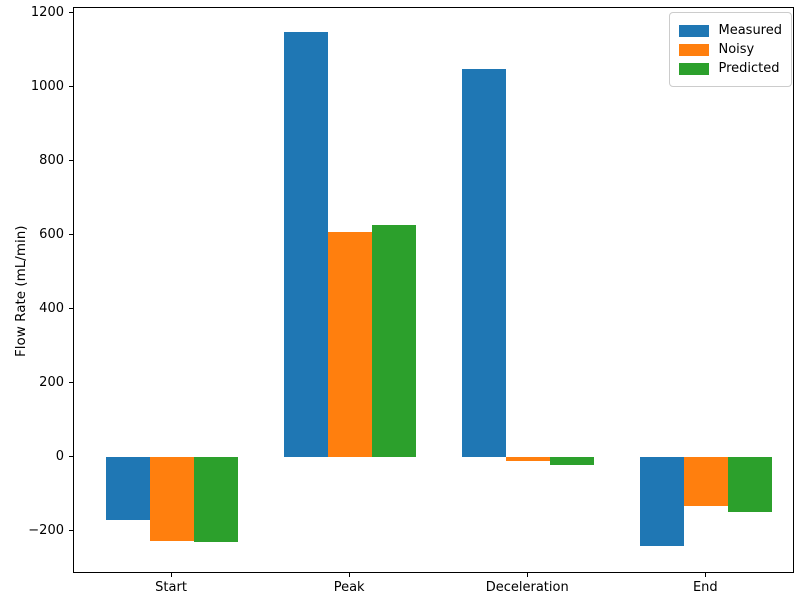  I want to click on y-tick-label: 1200, so click(47, 13).